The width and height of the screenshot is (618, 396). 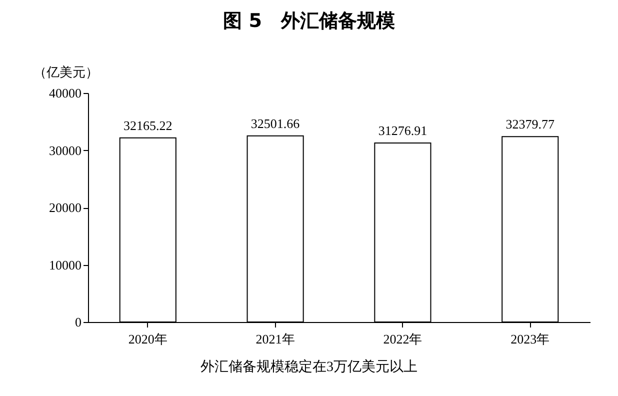 What do you see at coordinates (66, 72) in the screenshot?
I see `y-axis-title: （亿美元）` at bounding box center [66, 72].